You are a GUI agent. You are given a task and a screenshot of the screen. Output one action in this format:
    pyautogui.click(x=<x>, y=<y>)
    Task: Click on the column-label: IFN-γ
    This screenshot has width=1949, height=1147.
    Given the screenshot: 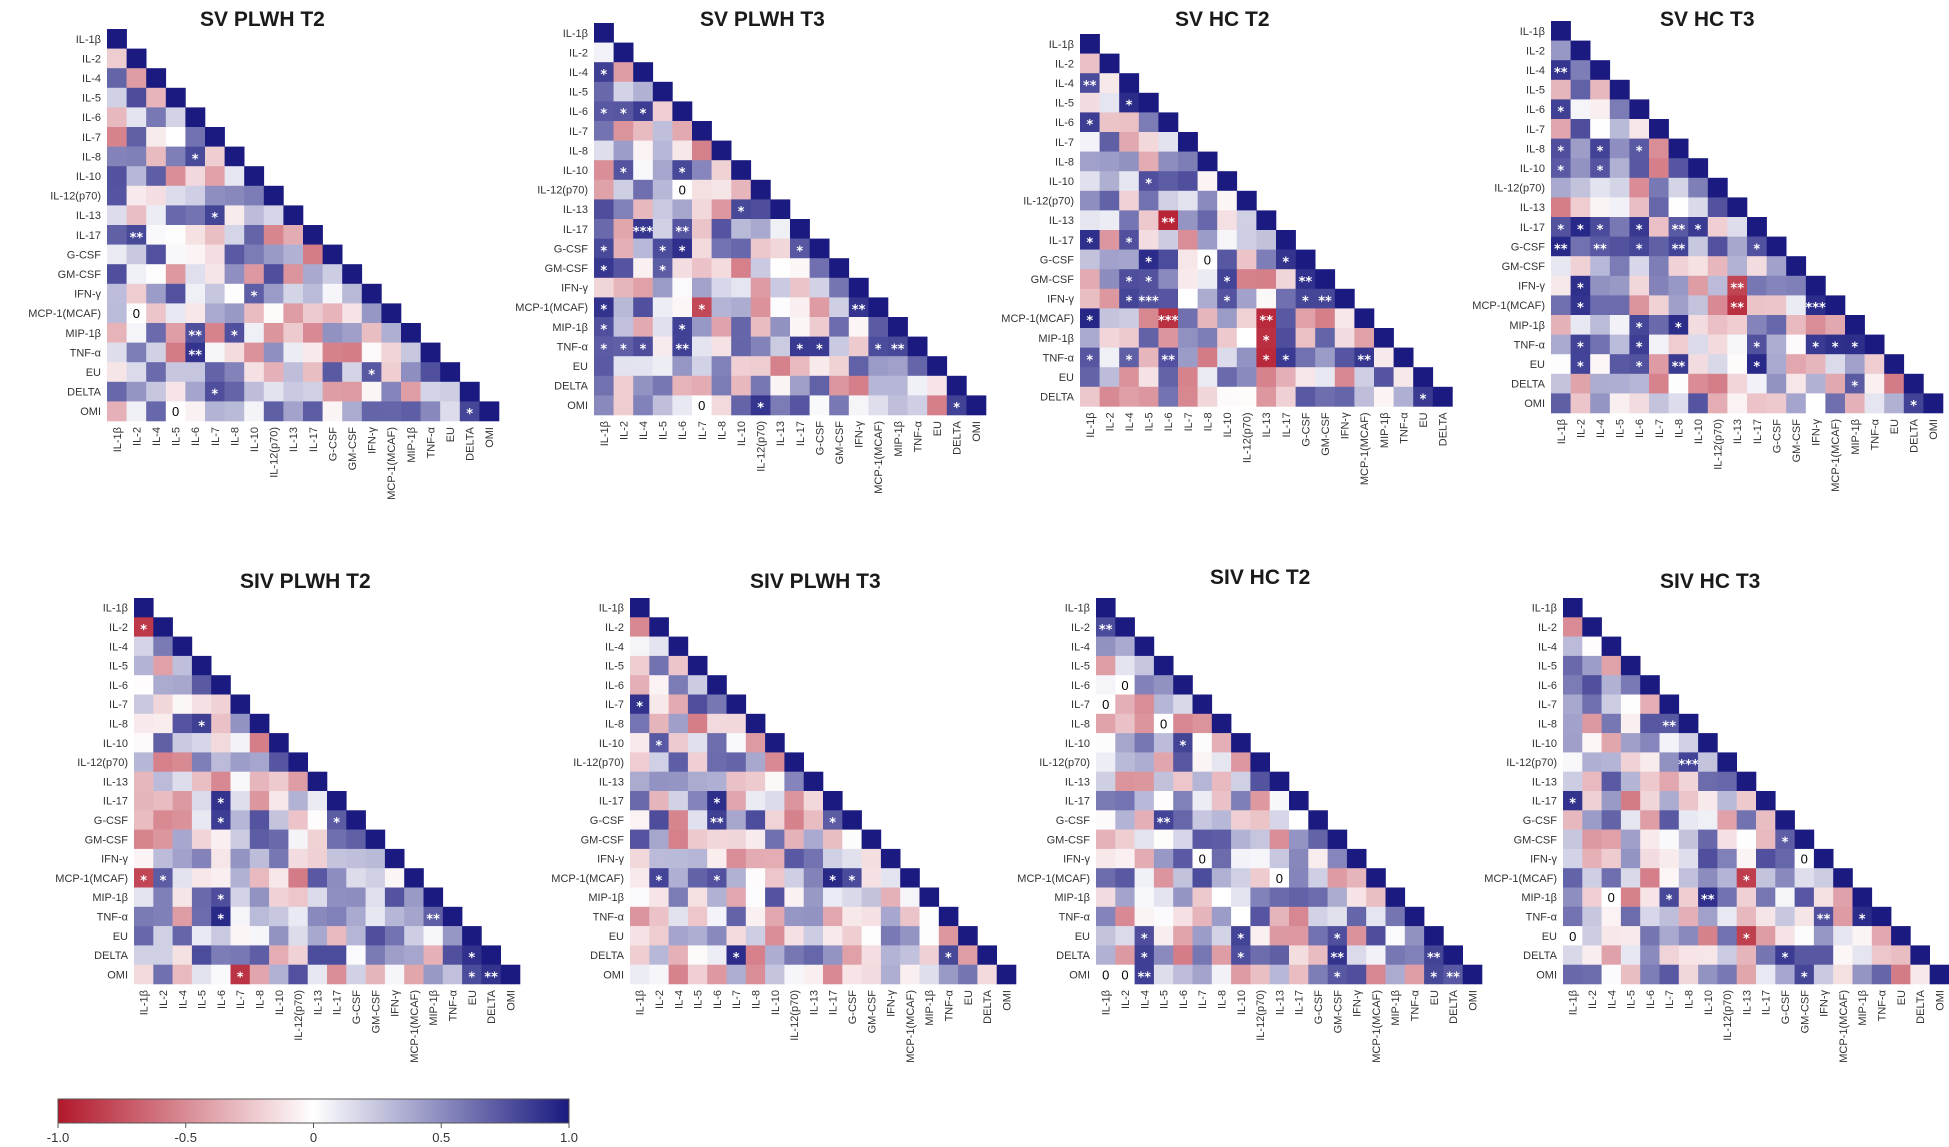 What is the action you would take?
    pyautogui.click(x=1825, y=1003)
    